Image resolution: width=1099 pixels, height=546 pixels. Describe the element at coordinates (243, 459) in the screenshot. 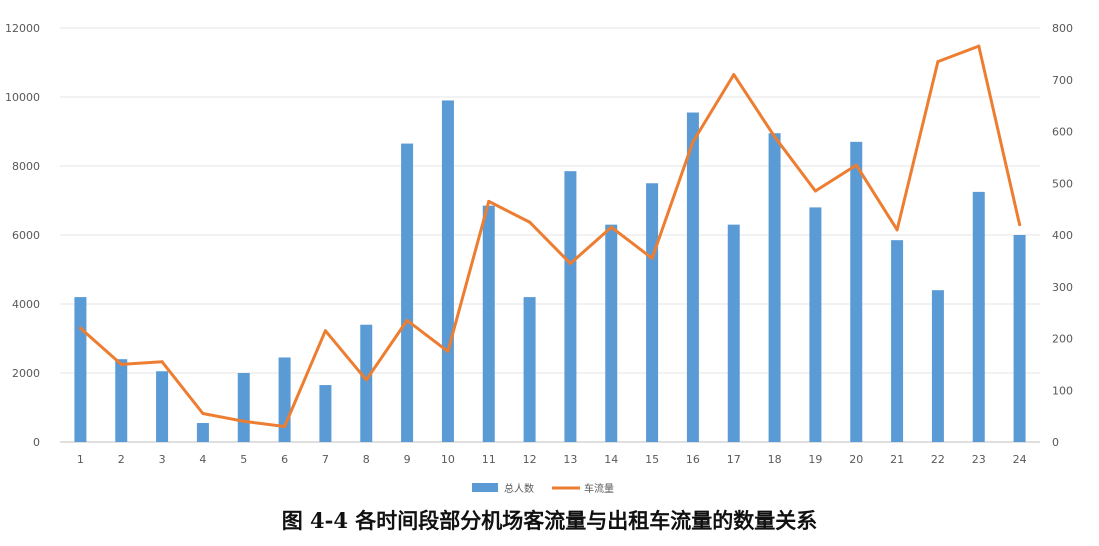

I see `x-tick-label: 5` at that location.